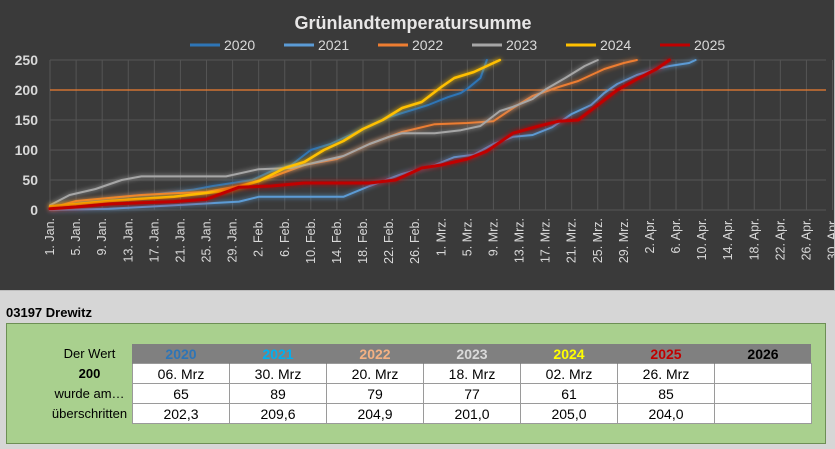 The image size is (835, 449). What do you see at coordinates (278, 373) in the screenshot?
I see `date-2021: 30. Mrz` at bounding box center [278, 373].